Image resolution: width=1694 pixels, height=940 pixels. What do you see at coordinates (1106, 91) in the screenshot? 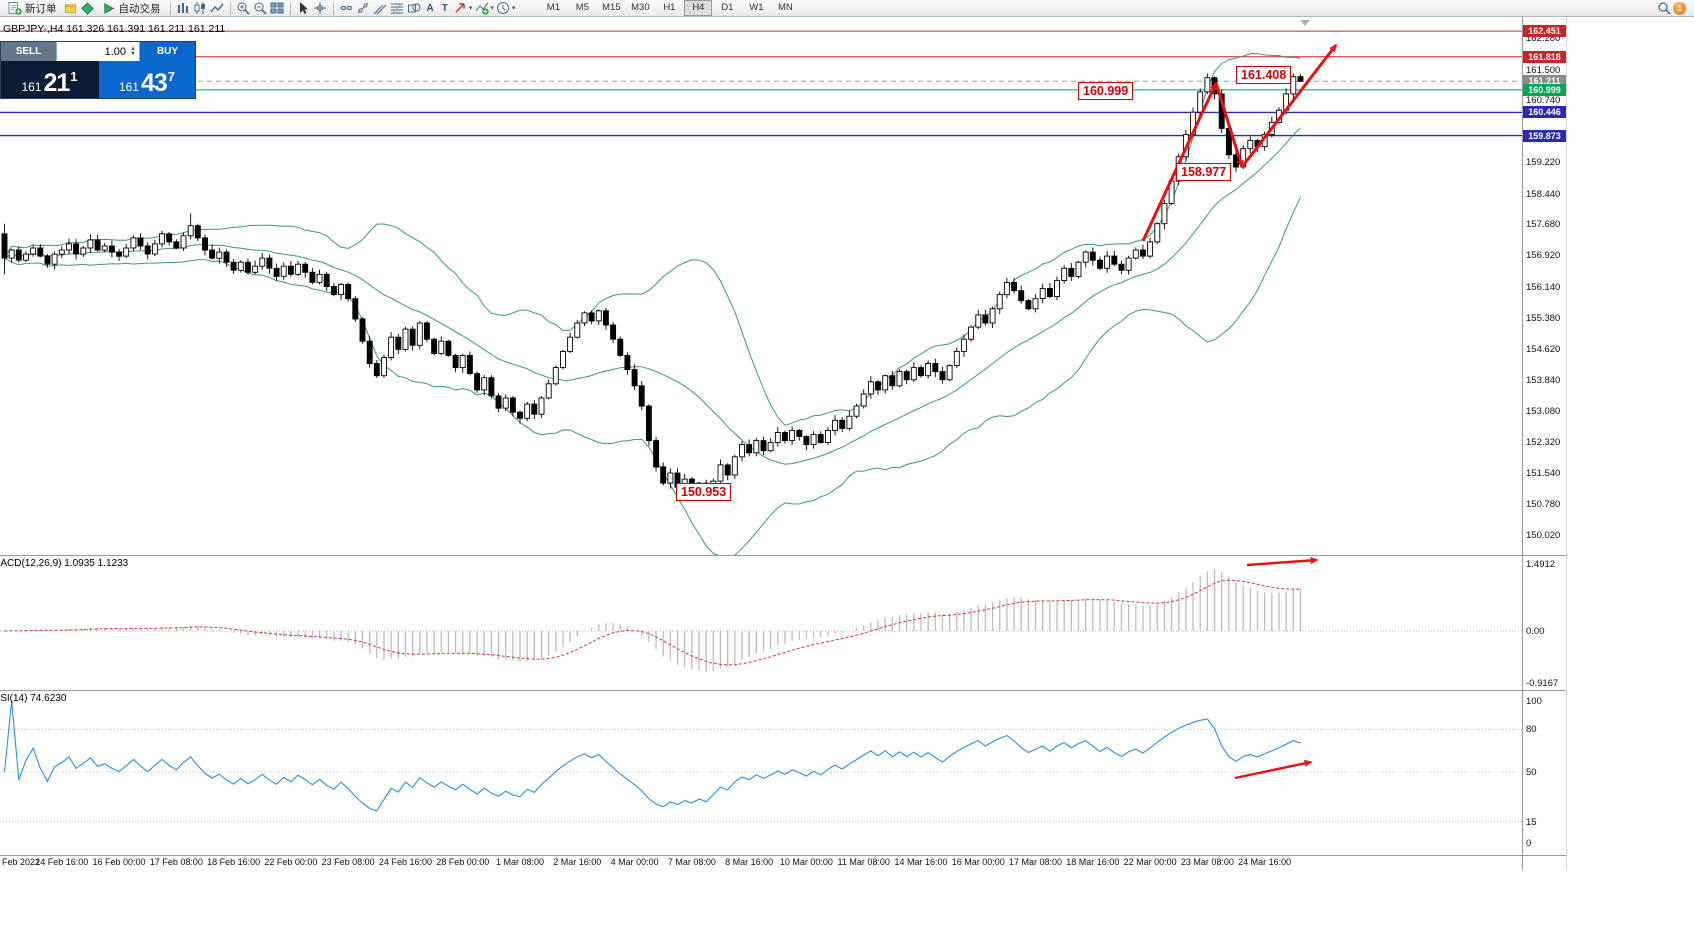
I see `price-callout: 160.999` at bounding box center [1106, 91].